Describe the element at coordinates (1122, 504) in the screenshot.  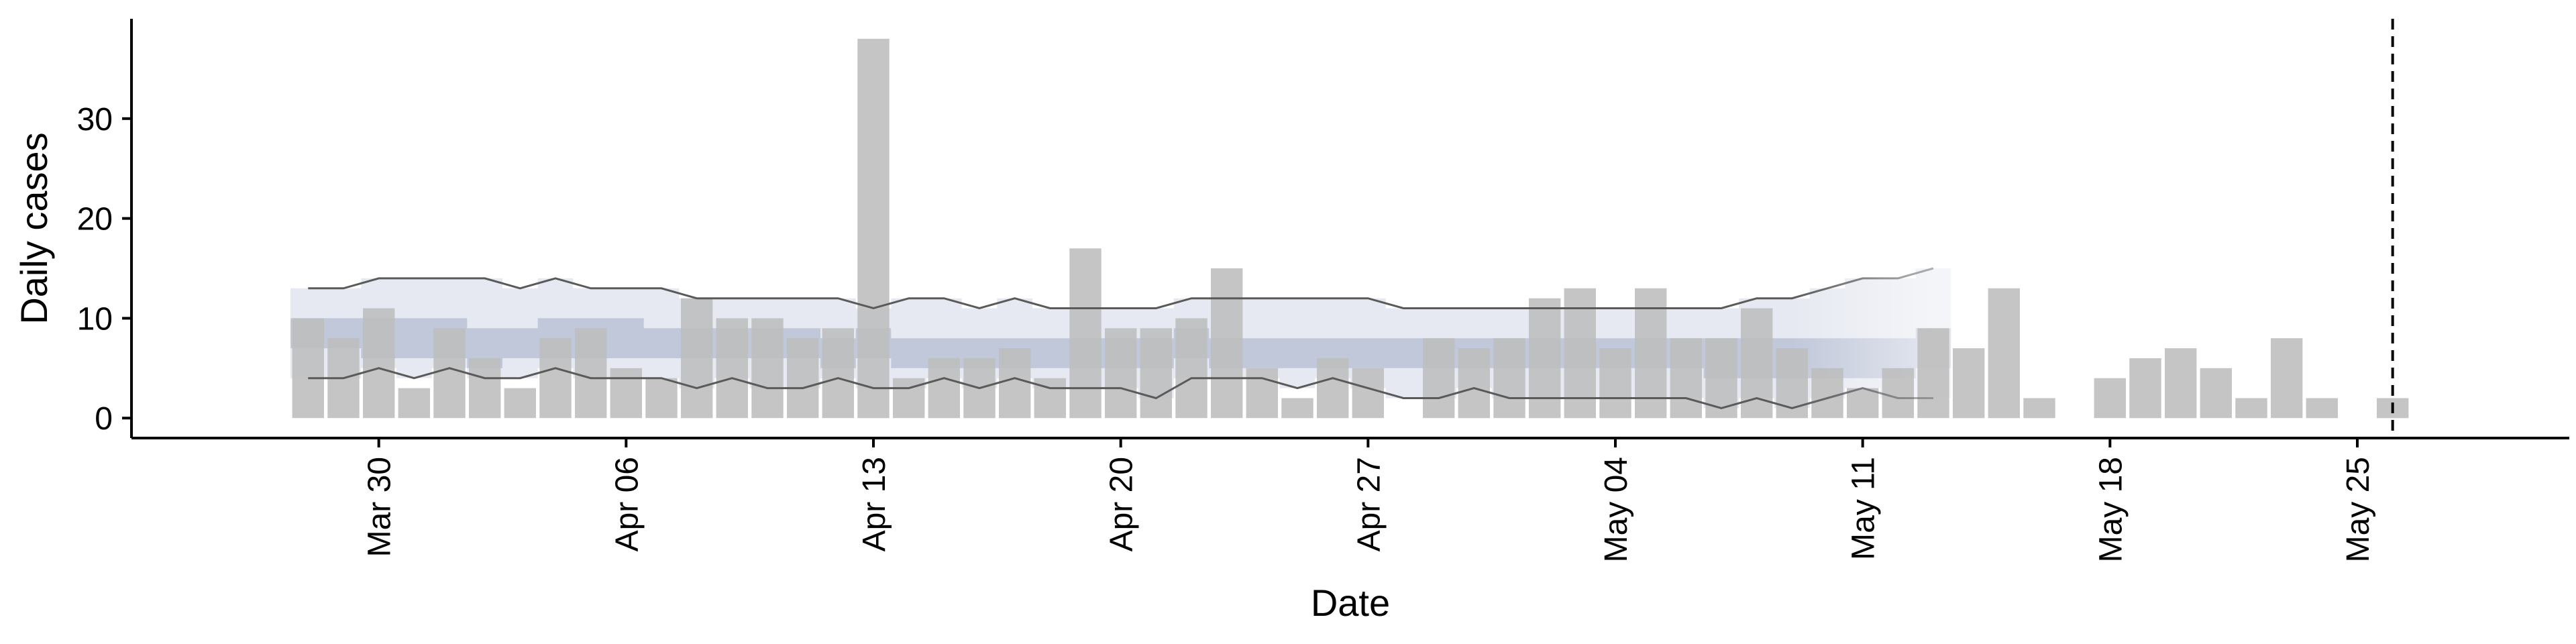
I see `x-tick-label: Apr 20` at that location.